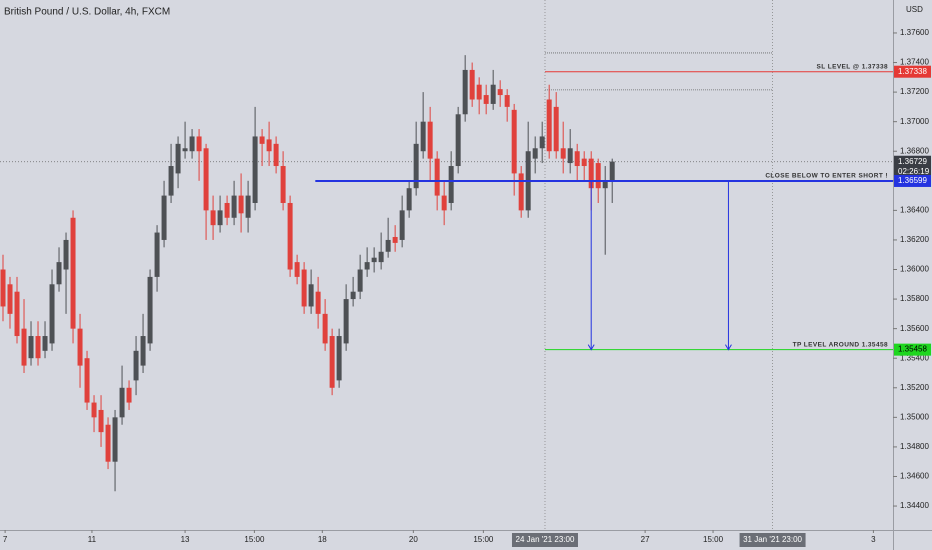 Image resolution: width=932 pixels, height=550 pixels. I want to click on marker-label: 24 Jan '21 23:00, so click(545, 539).